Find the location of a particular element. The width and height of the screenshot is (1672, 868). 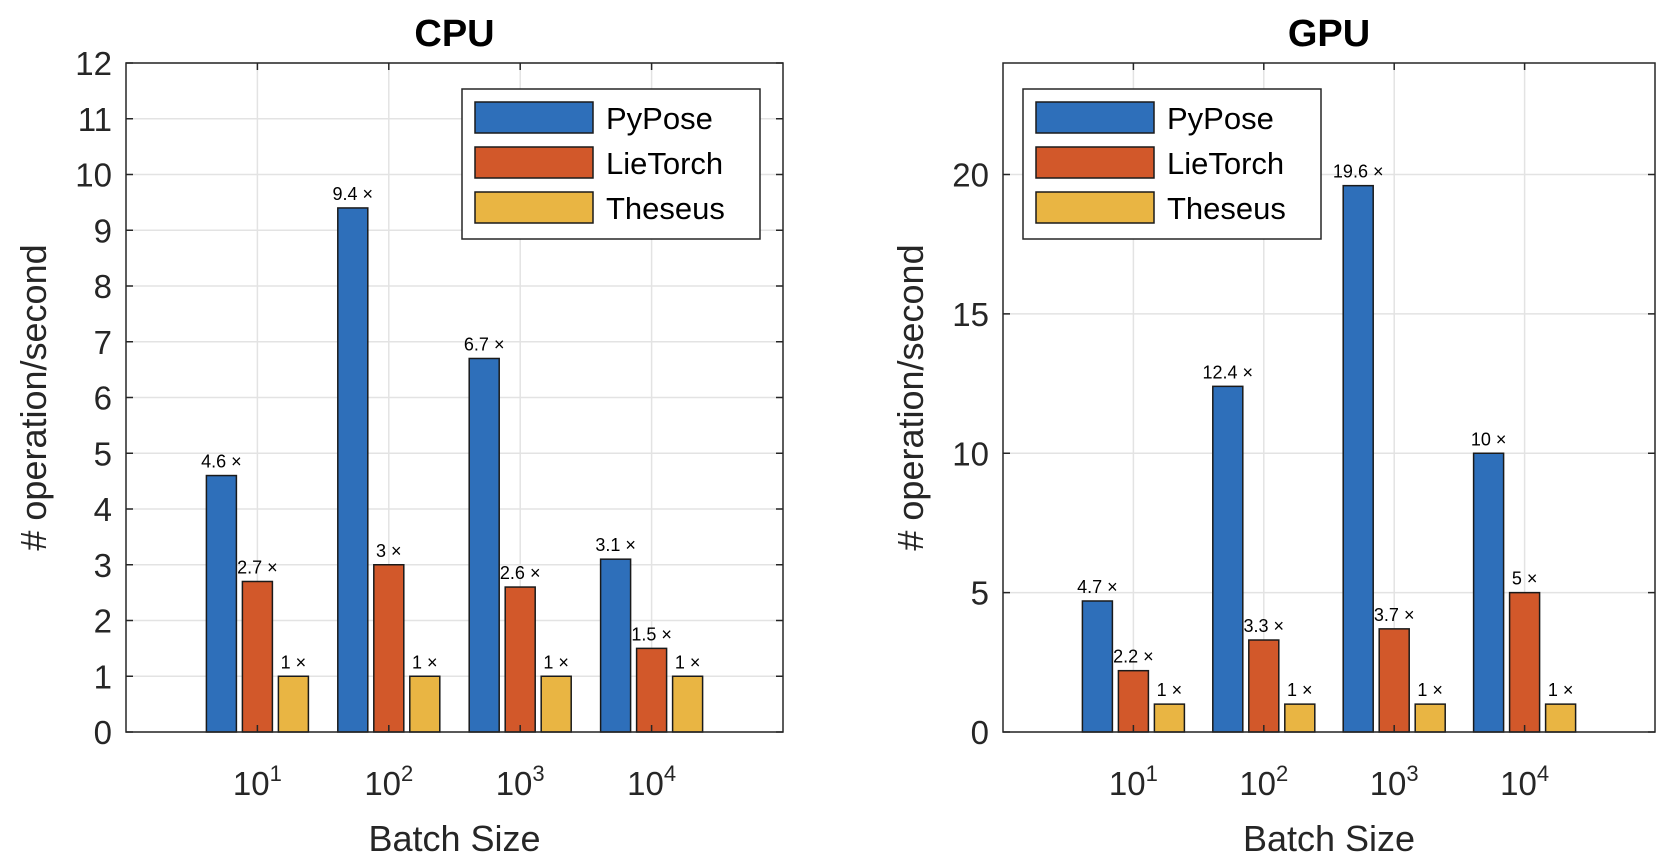

data-label: 1.5 × is located at coordinates (651, 634).